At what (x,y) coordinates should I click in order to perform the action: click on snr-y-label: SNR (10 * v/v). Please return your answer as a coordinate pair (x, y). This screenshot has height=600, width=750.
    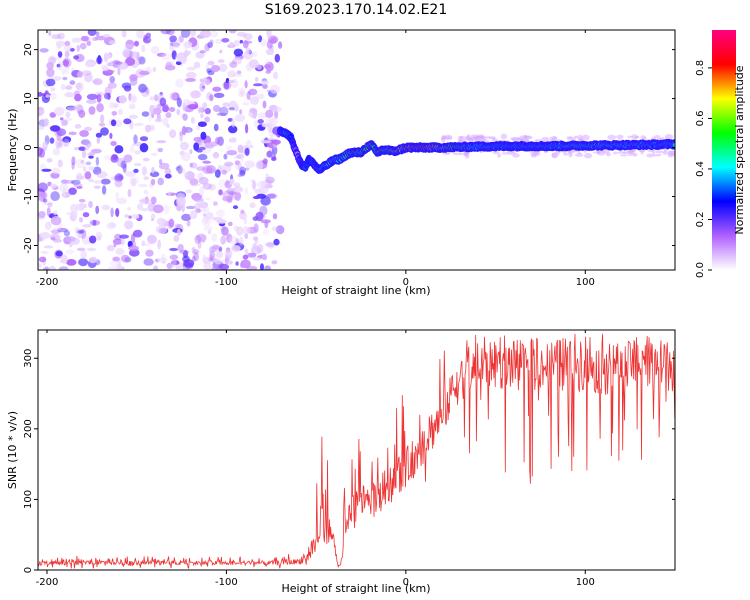
    Looking at the image, I should click on (12, 450).